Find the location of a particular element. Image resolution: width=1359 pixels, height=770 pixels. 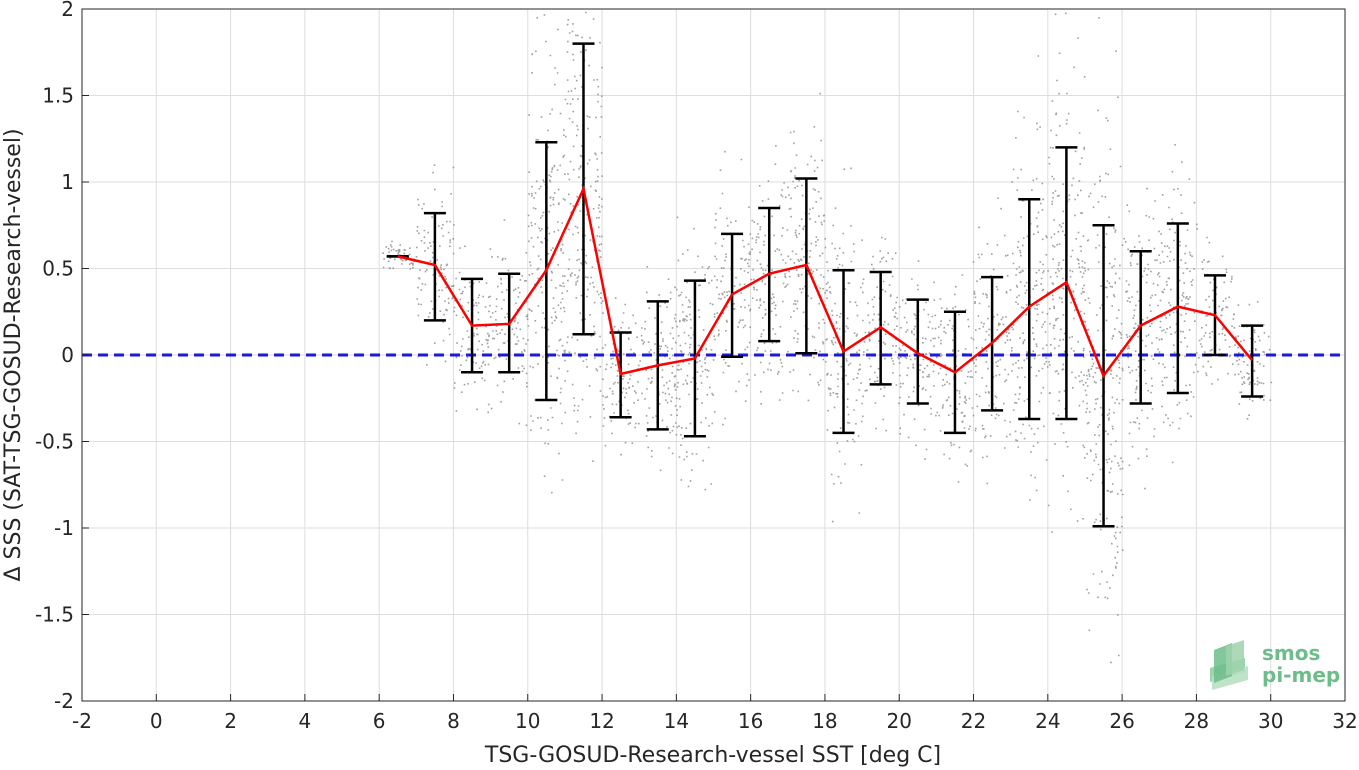

x-tick-label: 18 is located at coordinates (824, 721).